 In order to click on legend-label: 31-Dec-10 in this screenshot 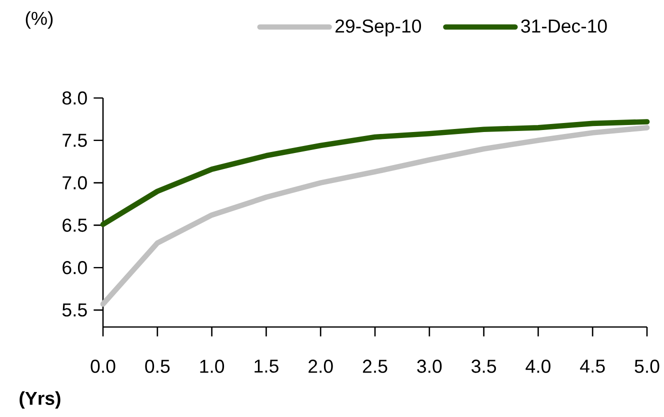, I will do `click(564, 26)`.